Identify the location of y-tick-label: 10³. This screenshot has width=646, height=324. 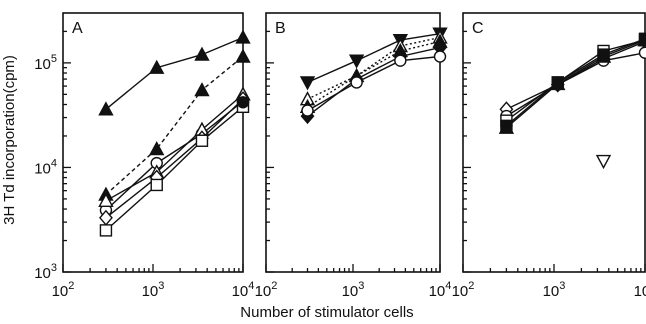
(45, 272).